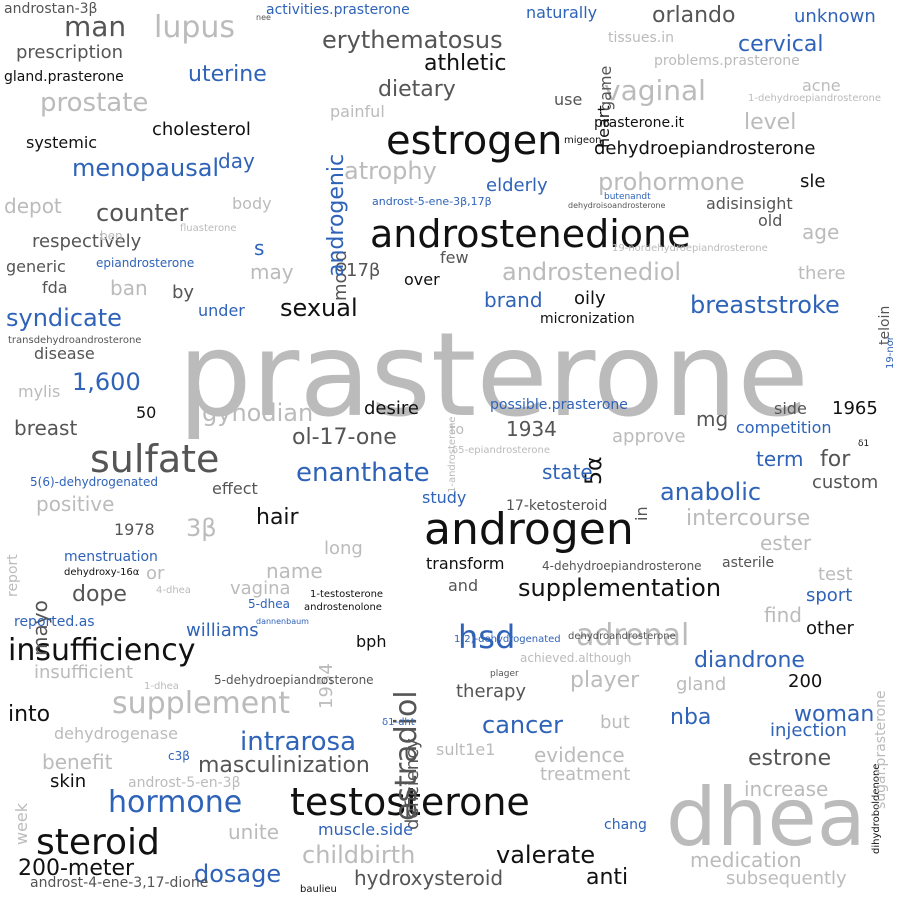 The height and width of the screenshot is (900, 900). What do you see at coordinates (845, 482) in the screenshot?
I see `word: custom` at bounding box center [845, 482].